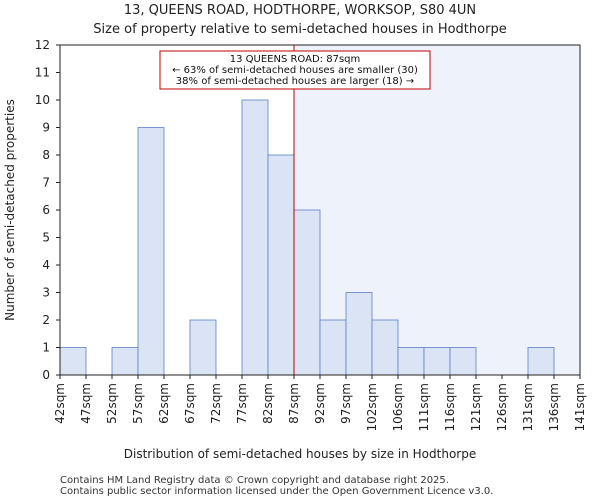 This screenshot has width=600, height=500. What do you see at coordinates (398, 407) in the screenshot?
I see `x-tick-label: 106sqm` at bounding box center [398, 407].